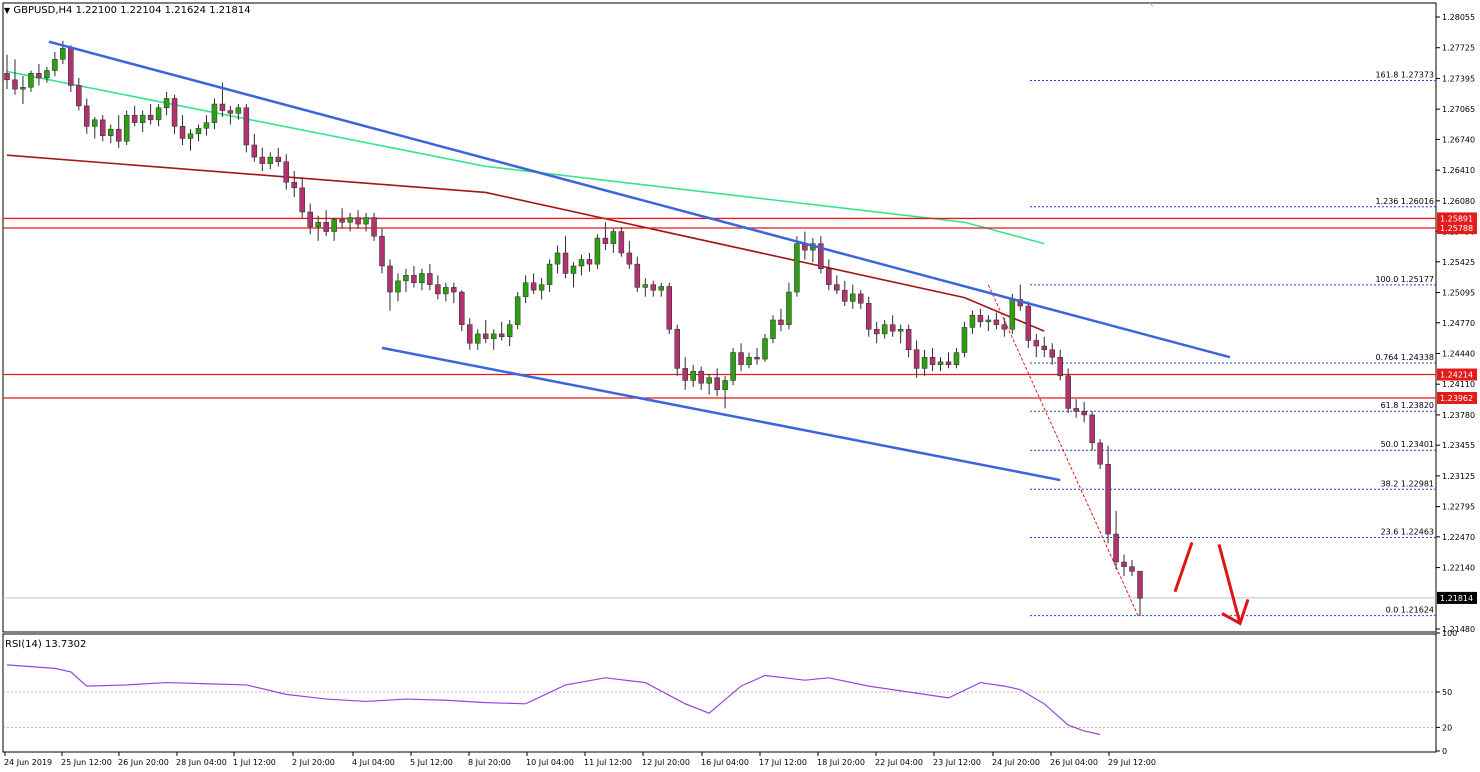 This screenshot has height=772, width=1480. What do you see at coordinates (608, 762) in the screenshot?
I see `time-tick-label: 11 Jul 12:00` at bounding box center [608, 762].